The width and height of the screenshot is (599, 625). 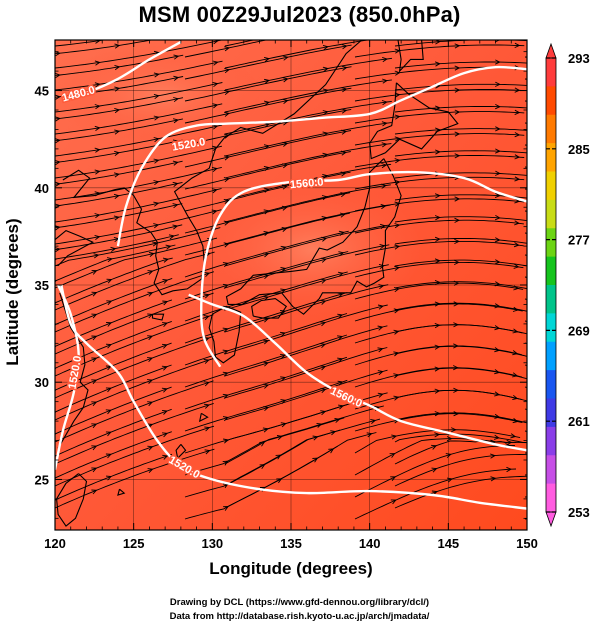 What do you see at coordinates (551, 50) in the screenshot?
I see `colorbar-top-extension` at bounding box center [551, 50].